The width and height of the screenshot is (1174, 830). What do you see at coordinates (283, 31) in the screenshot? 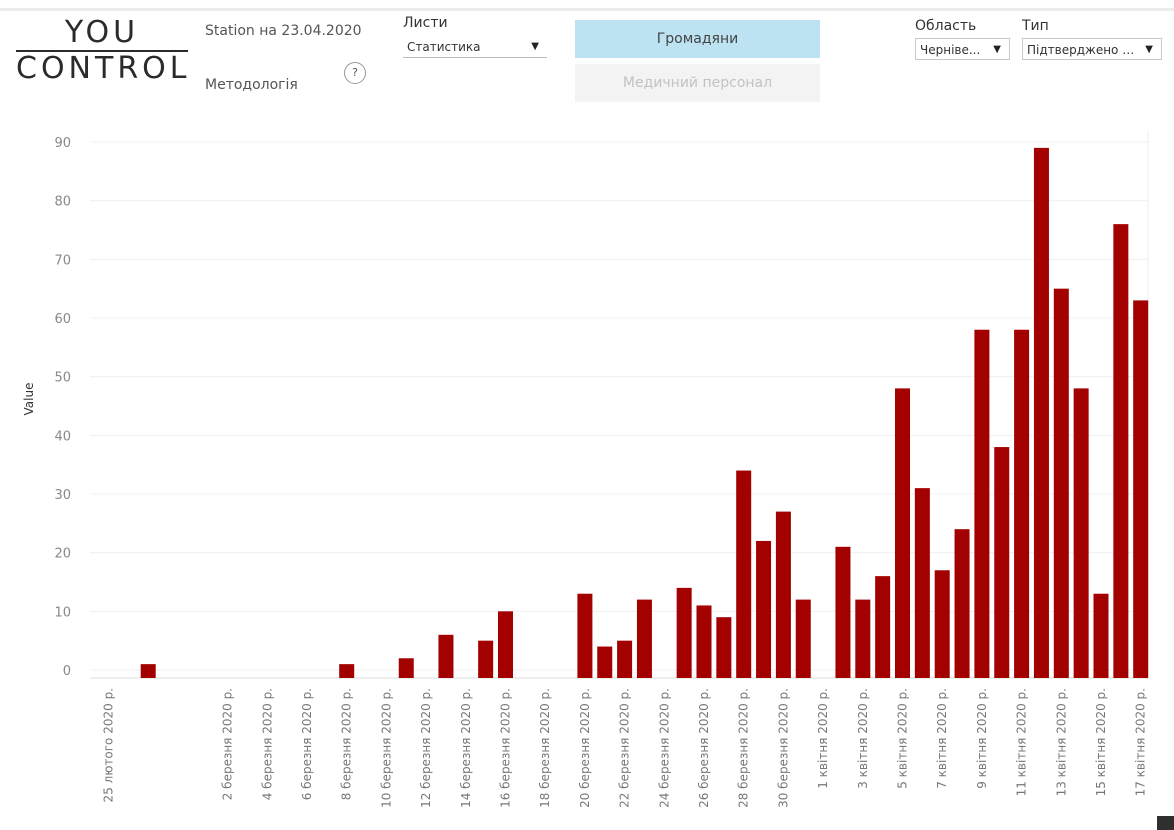
I see `as-of-date: Station на 23.04.2020` at bounding box center [283, 31].